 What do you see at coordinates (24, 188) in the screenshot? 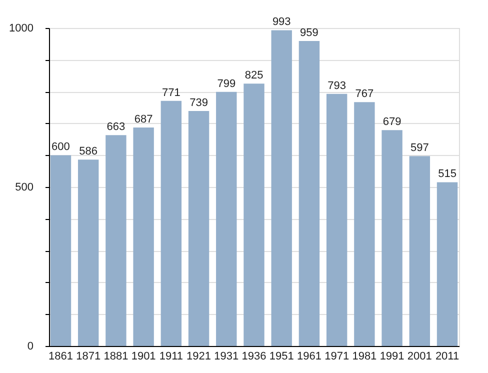
I see `y-tick-label: 500` at bounding box center [24, 188].